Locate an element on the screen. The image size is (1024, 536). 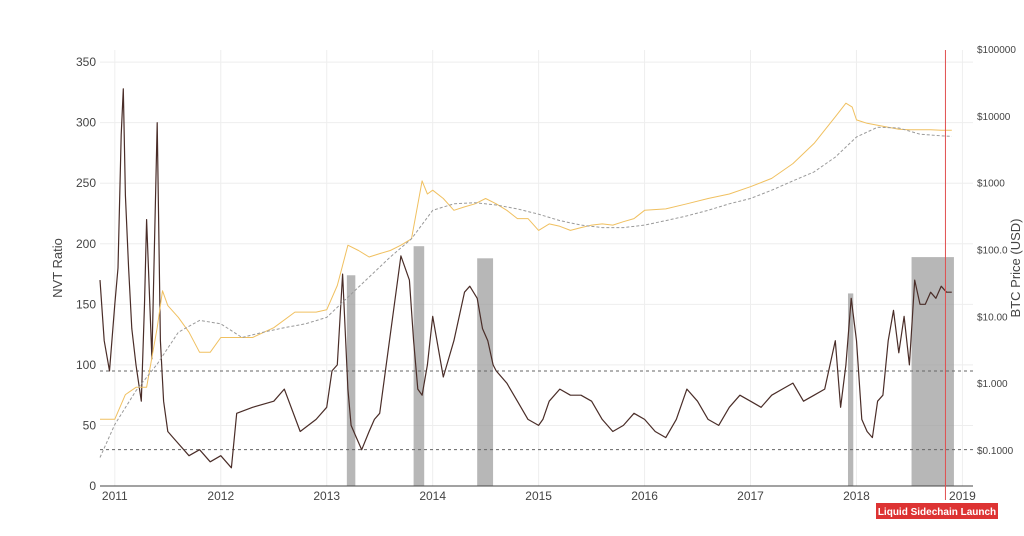
y-right-tick-label: $1000 is located at coordinates (991, 184).